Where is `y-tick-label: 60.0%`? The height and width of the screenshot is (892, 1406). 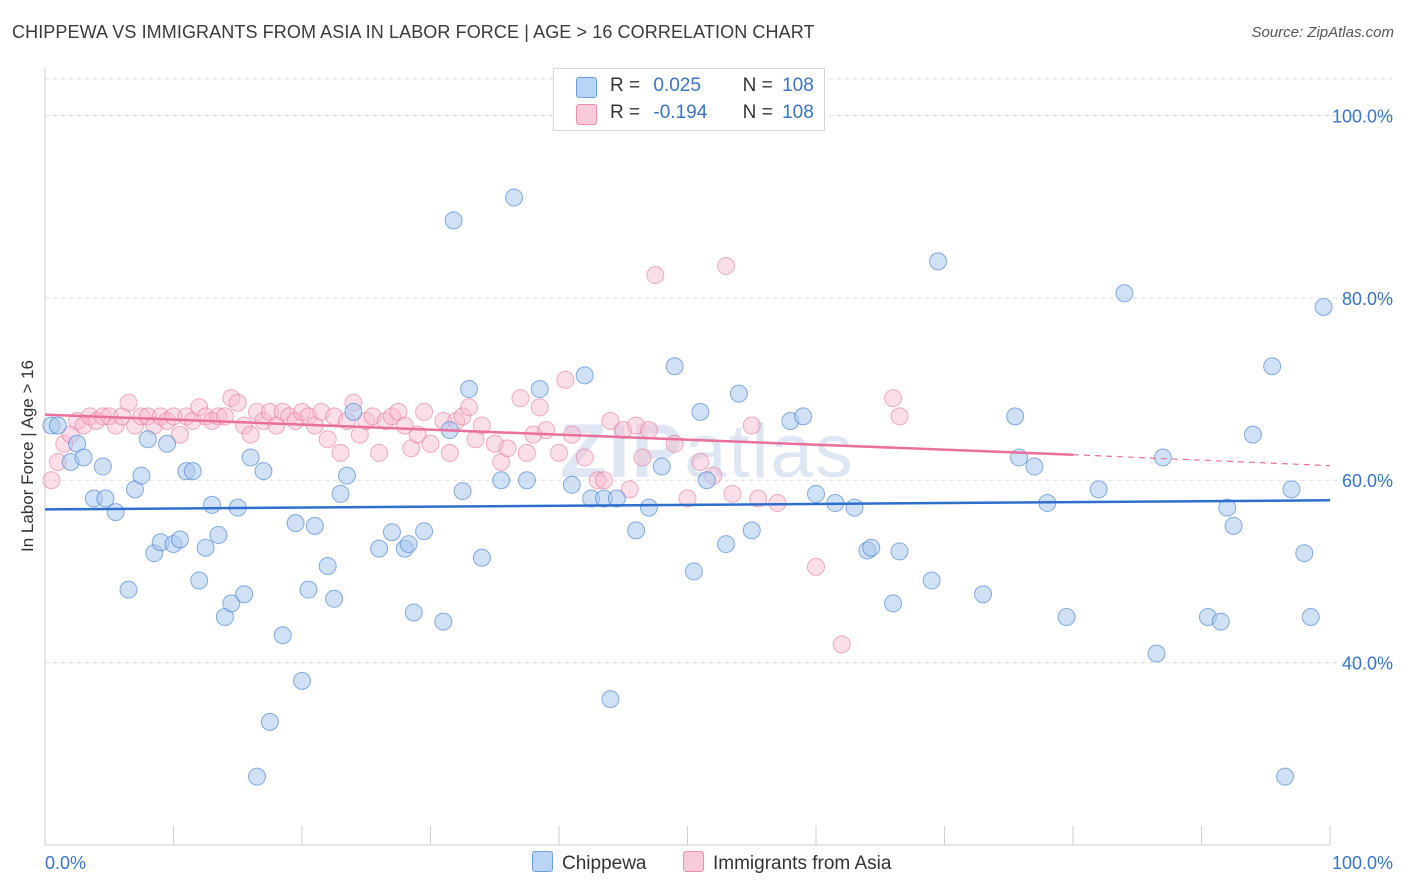 y-tick-label: 60.0% is located at coordinates (1367, 481).